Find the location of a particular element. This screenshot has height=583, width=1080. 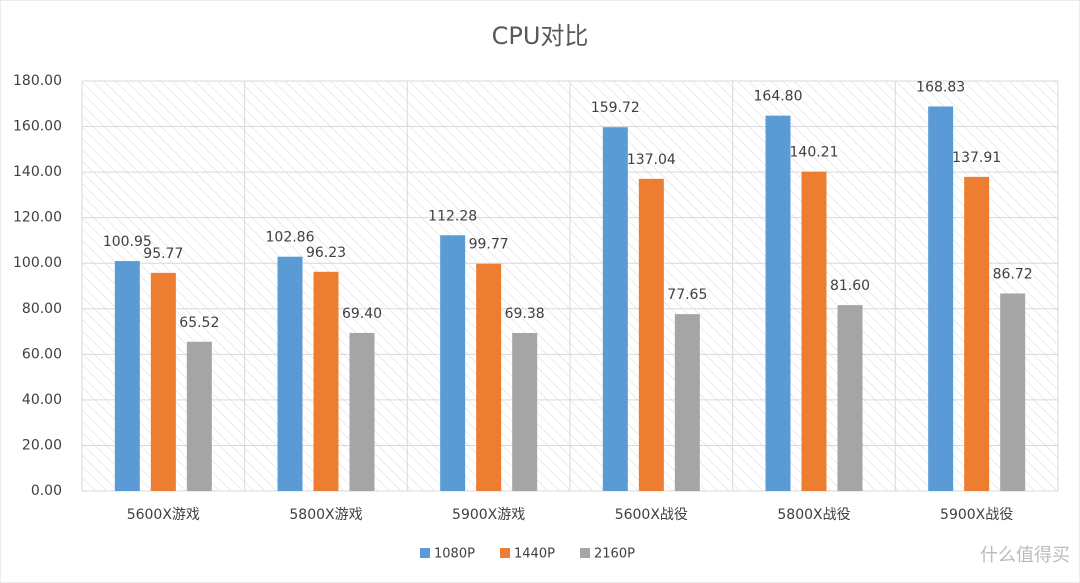

data-label: 81.60 is located at coordinates (850, 286).